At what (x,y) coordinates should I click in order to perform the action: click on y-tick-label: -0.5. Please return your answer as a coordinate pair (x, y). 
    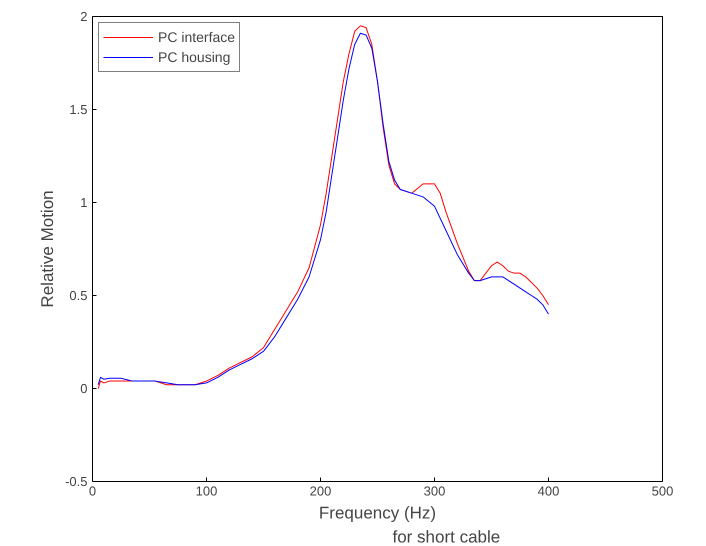
    Looking at the image, I should click on (76, 481).